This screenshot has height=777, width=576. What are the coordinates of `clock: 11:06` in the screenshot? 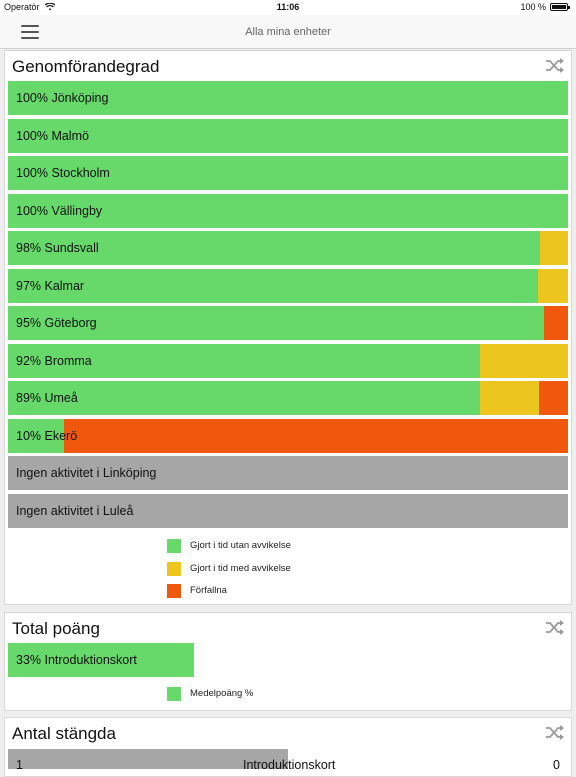 It's located at (288, 7).